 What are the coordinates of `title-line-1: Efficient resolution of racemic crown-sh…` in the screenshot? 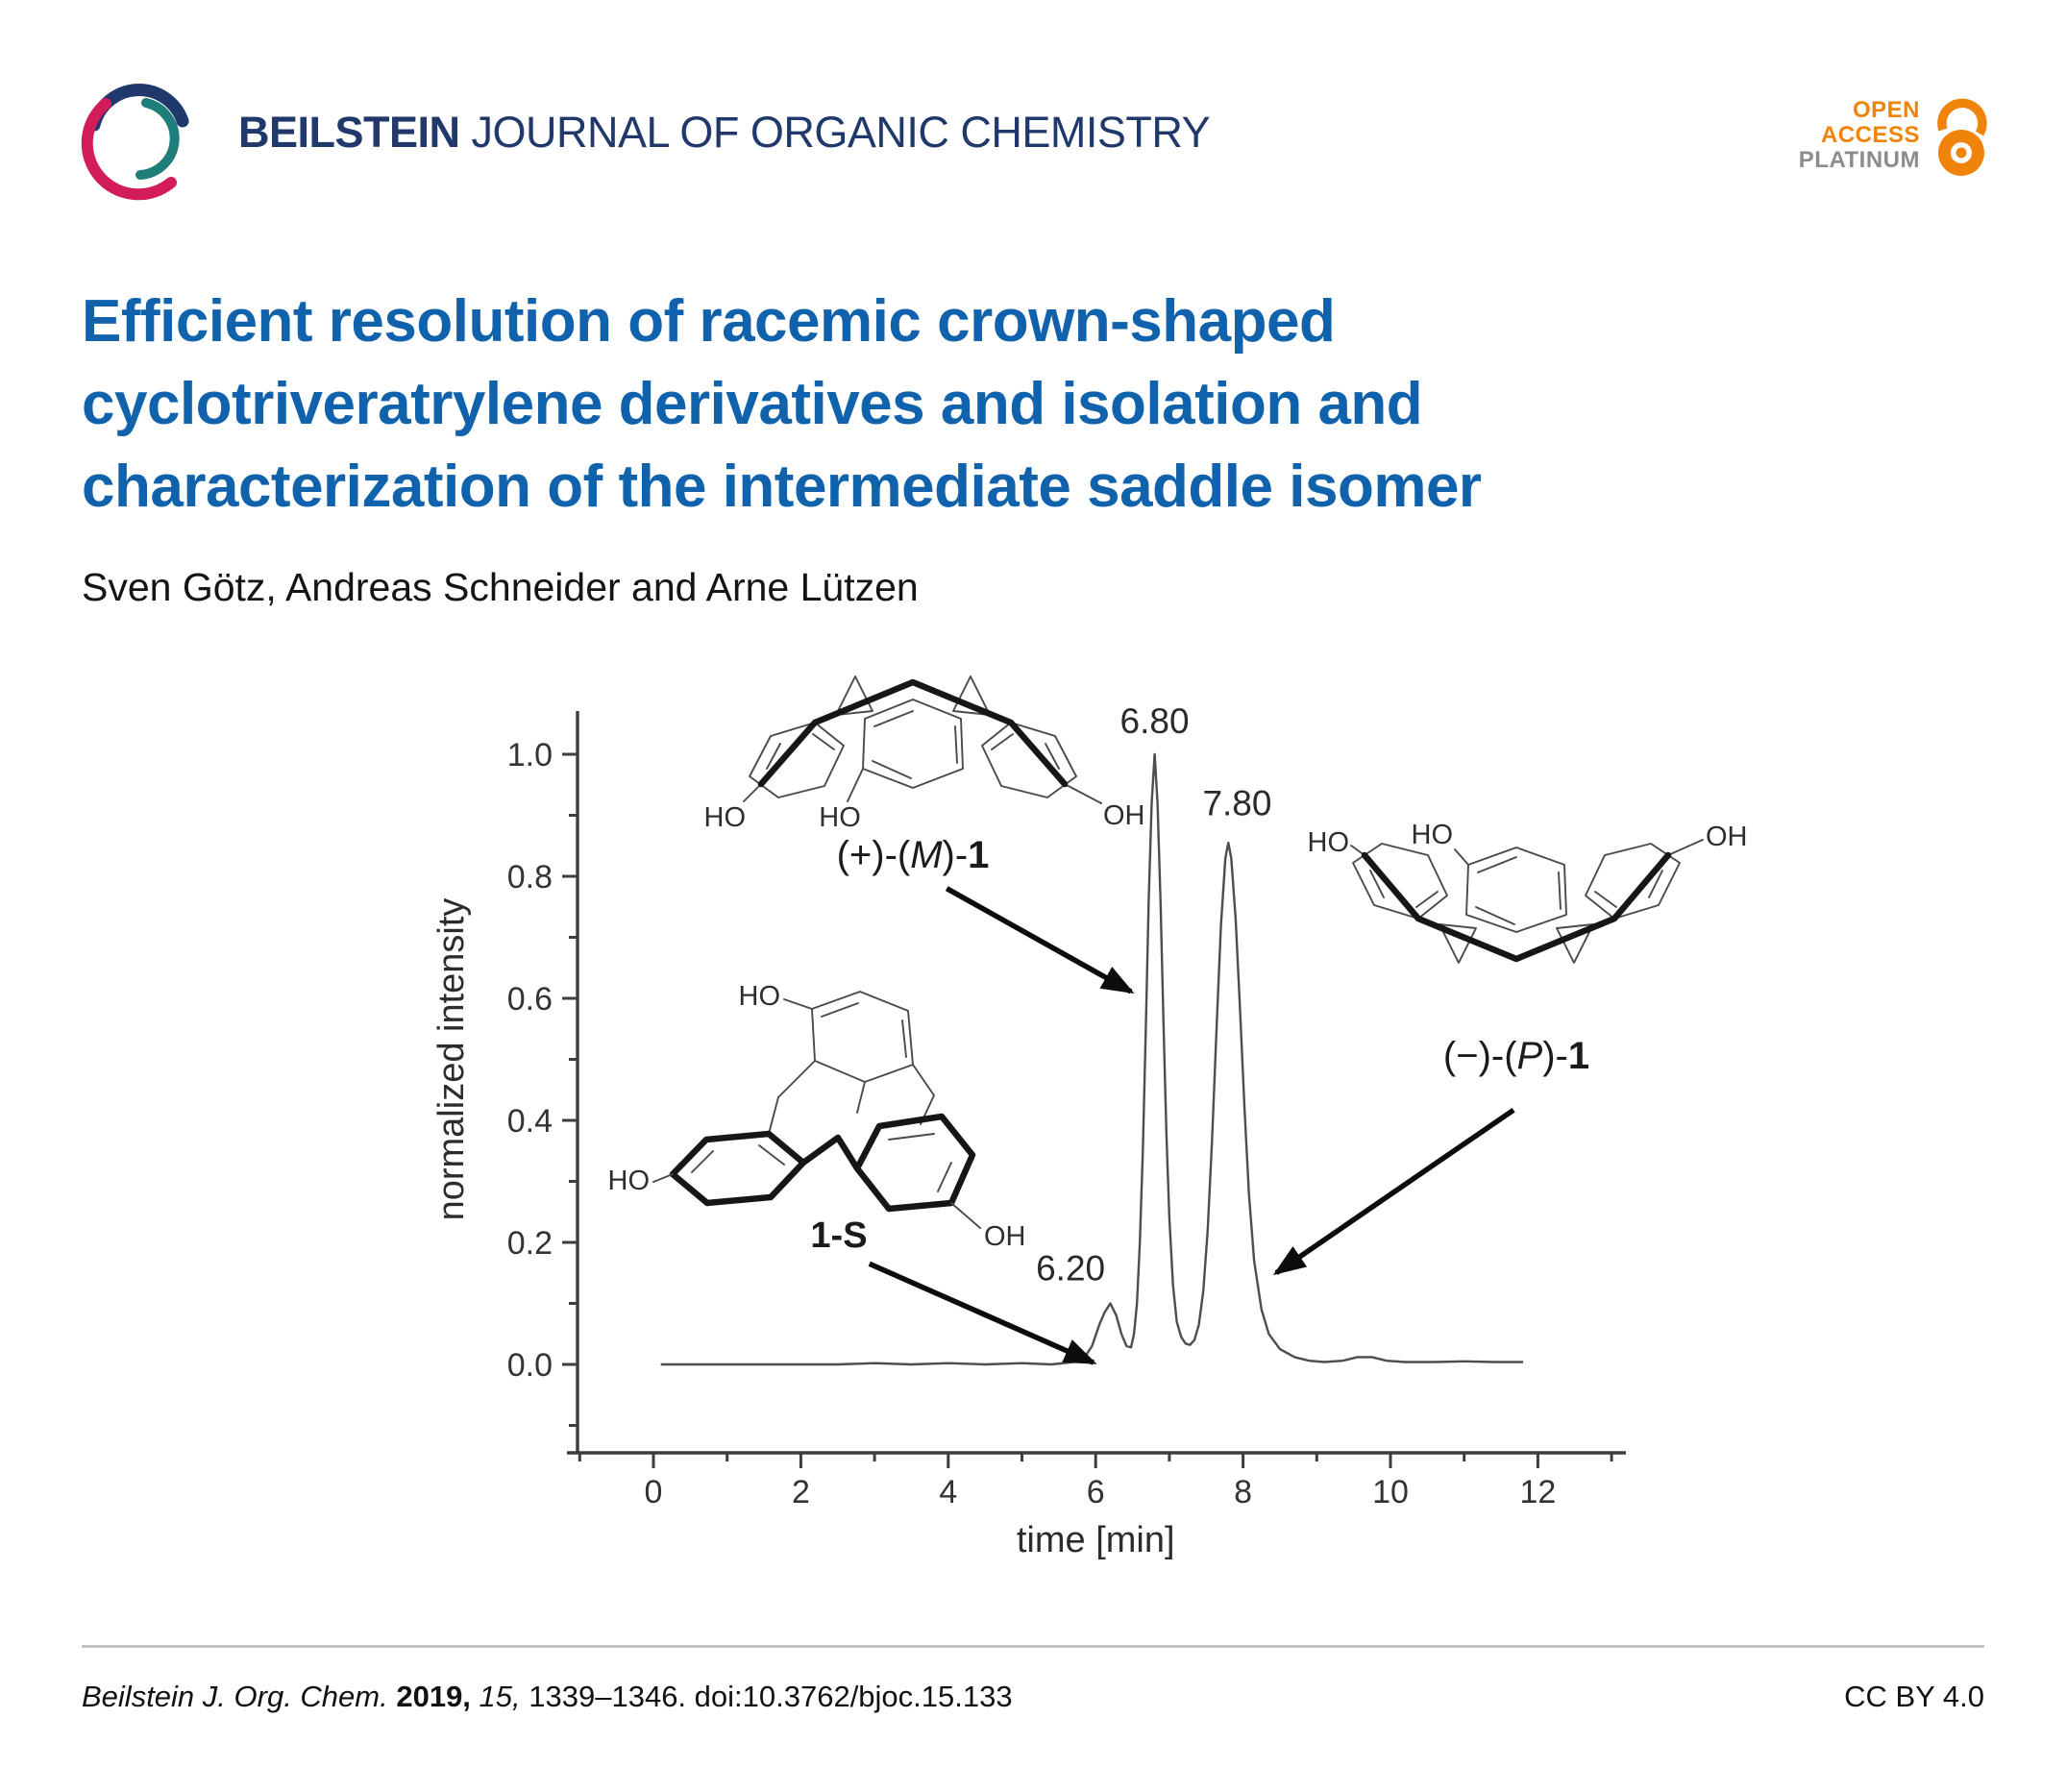 It's located at (709, 322).